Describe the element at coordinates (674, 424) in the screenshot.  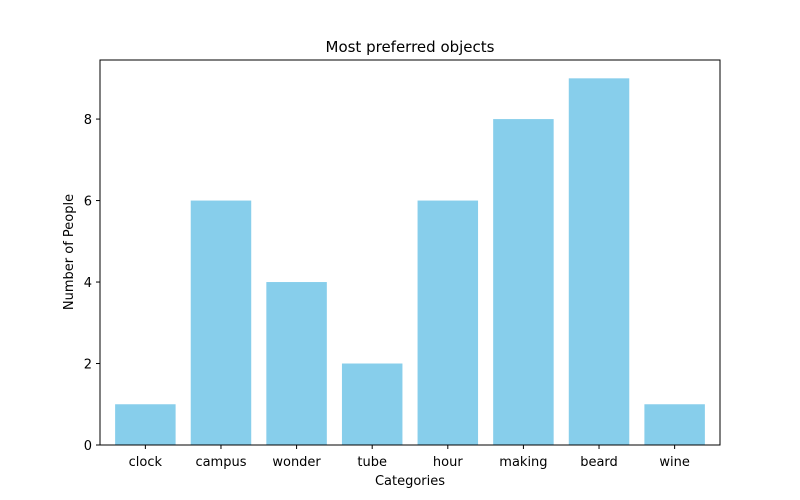
I see `bar-wine` at that location.